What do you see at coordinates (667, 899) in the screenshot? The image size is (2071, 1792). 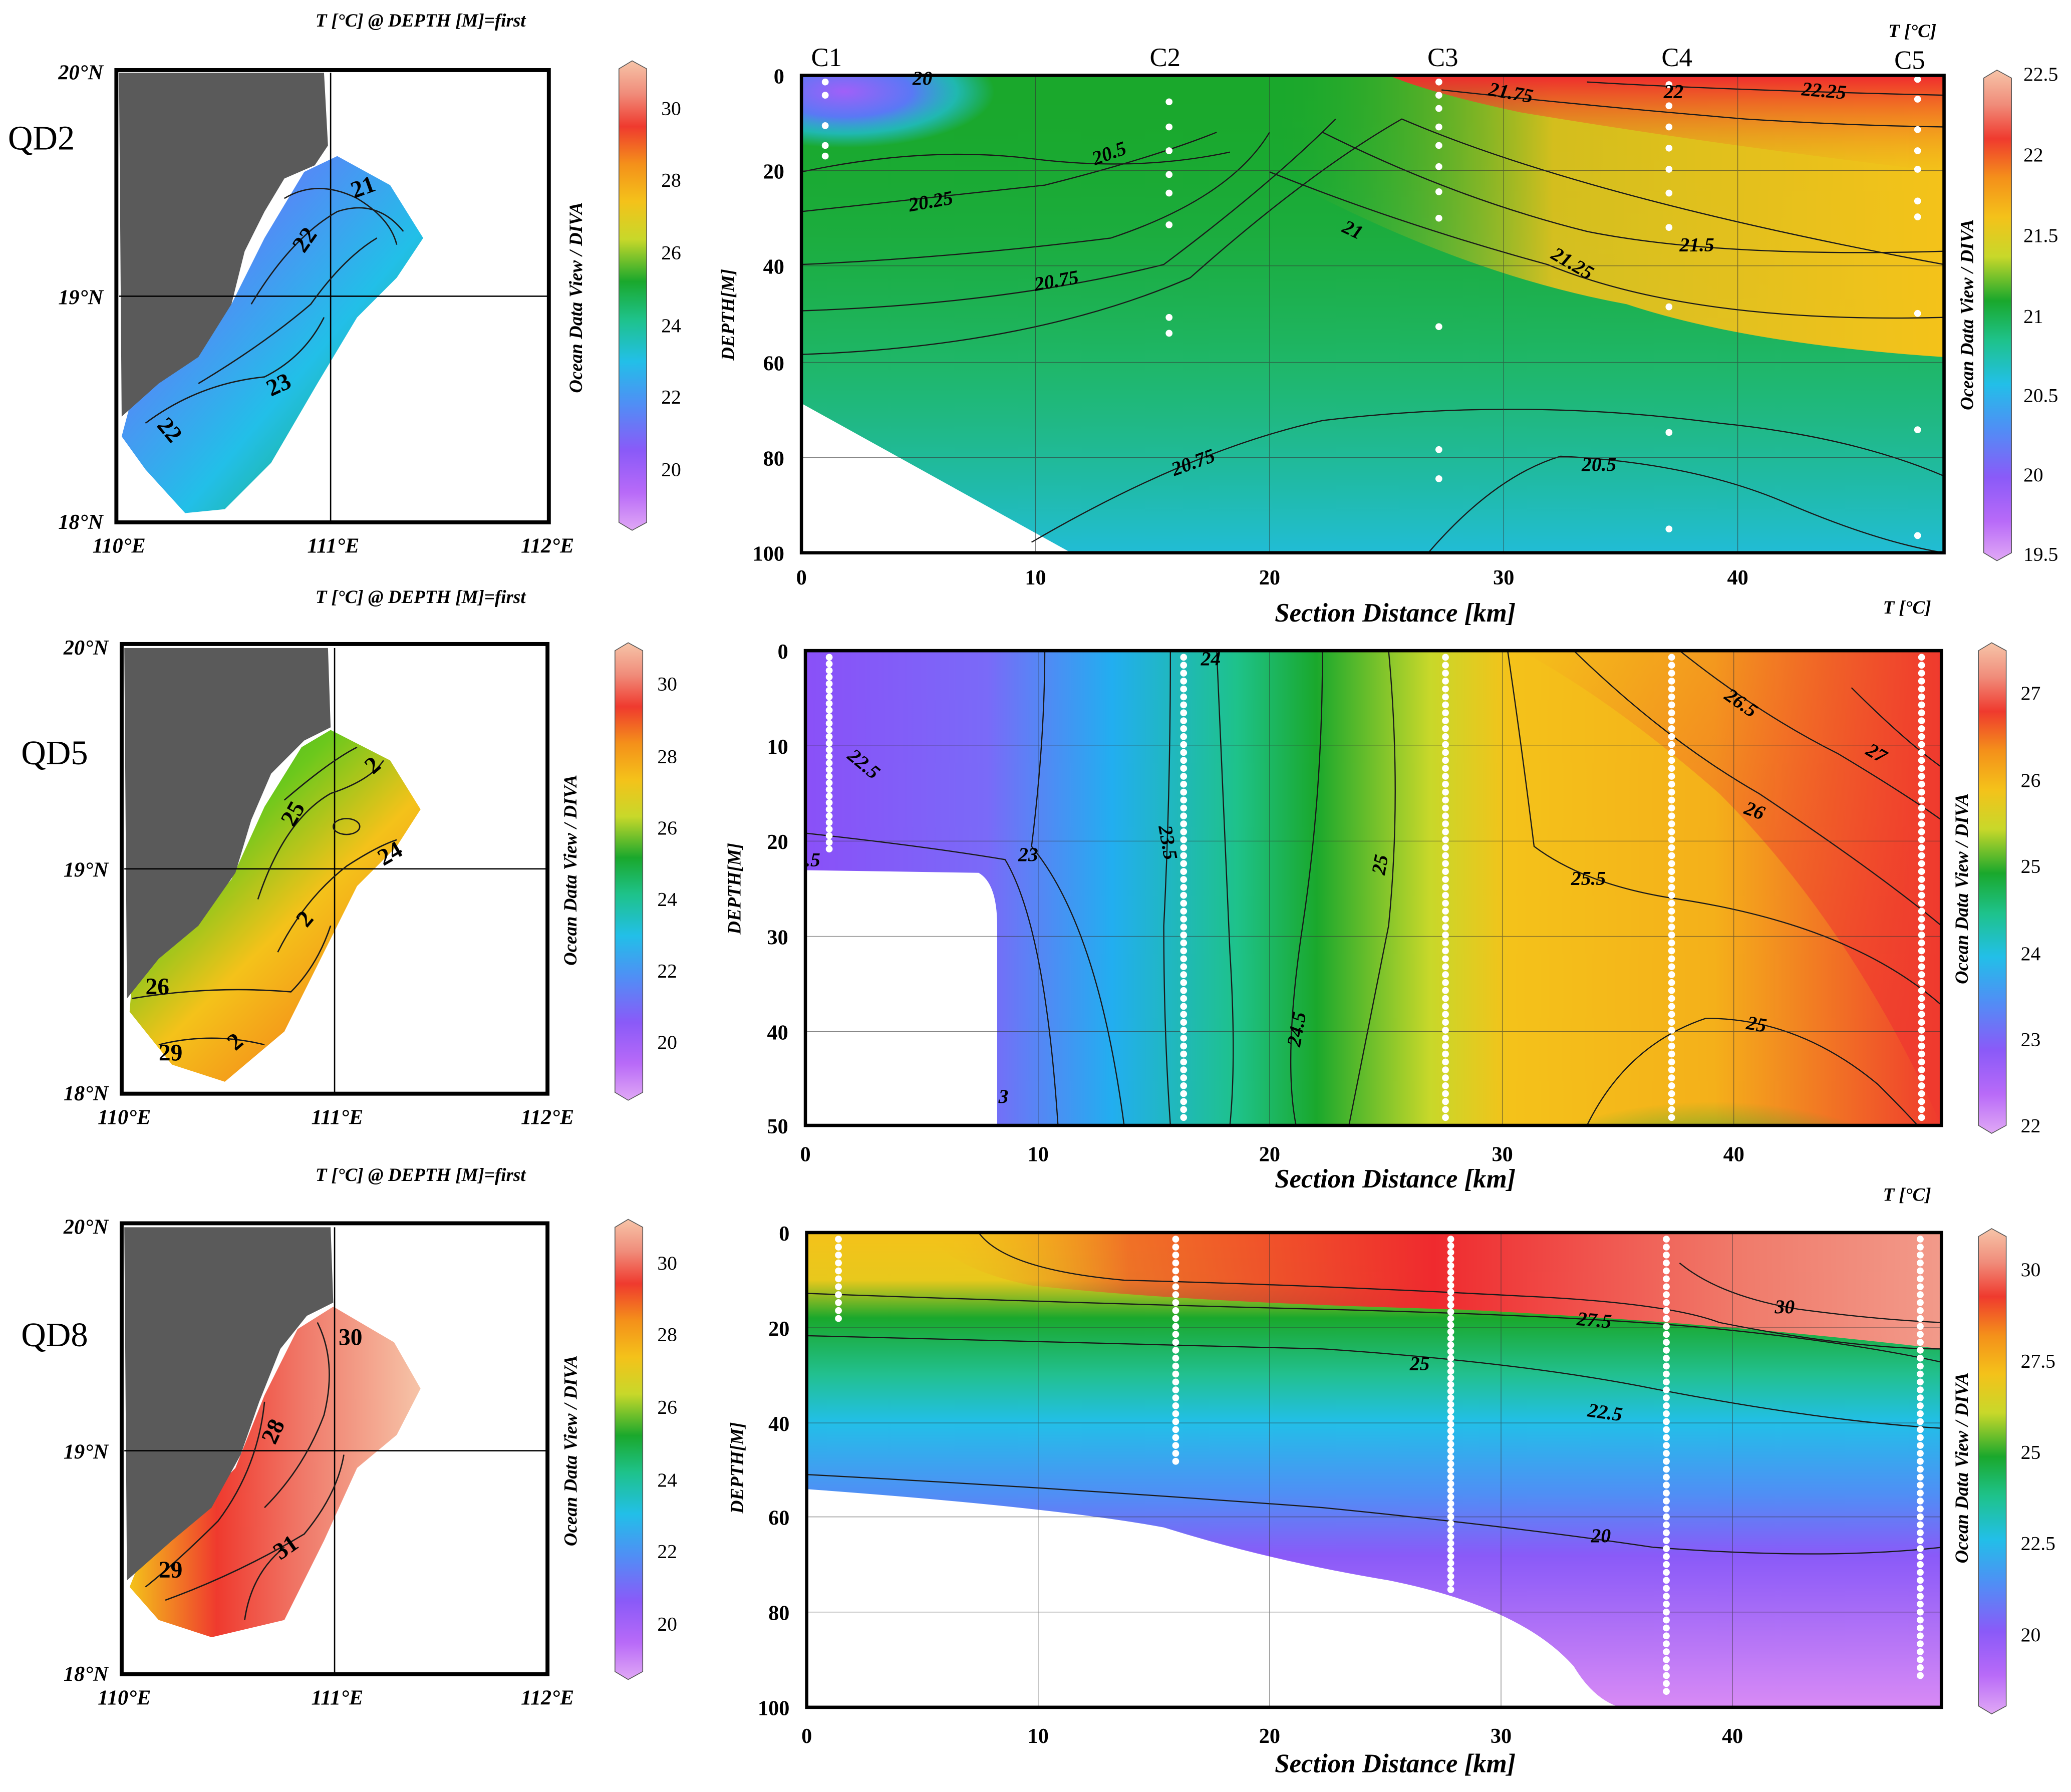 I see `svg-text: 24` at bounding box center [667, 899].